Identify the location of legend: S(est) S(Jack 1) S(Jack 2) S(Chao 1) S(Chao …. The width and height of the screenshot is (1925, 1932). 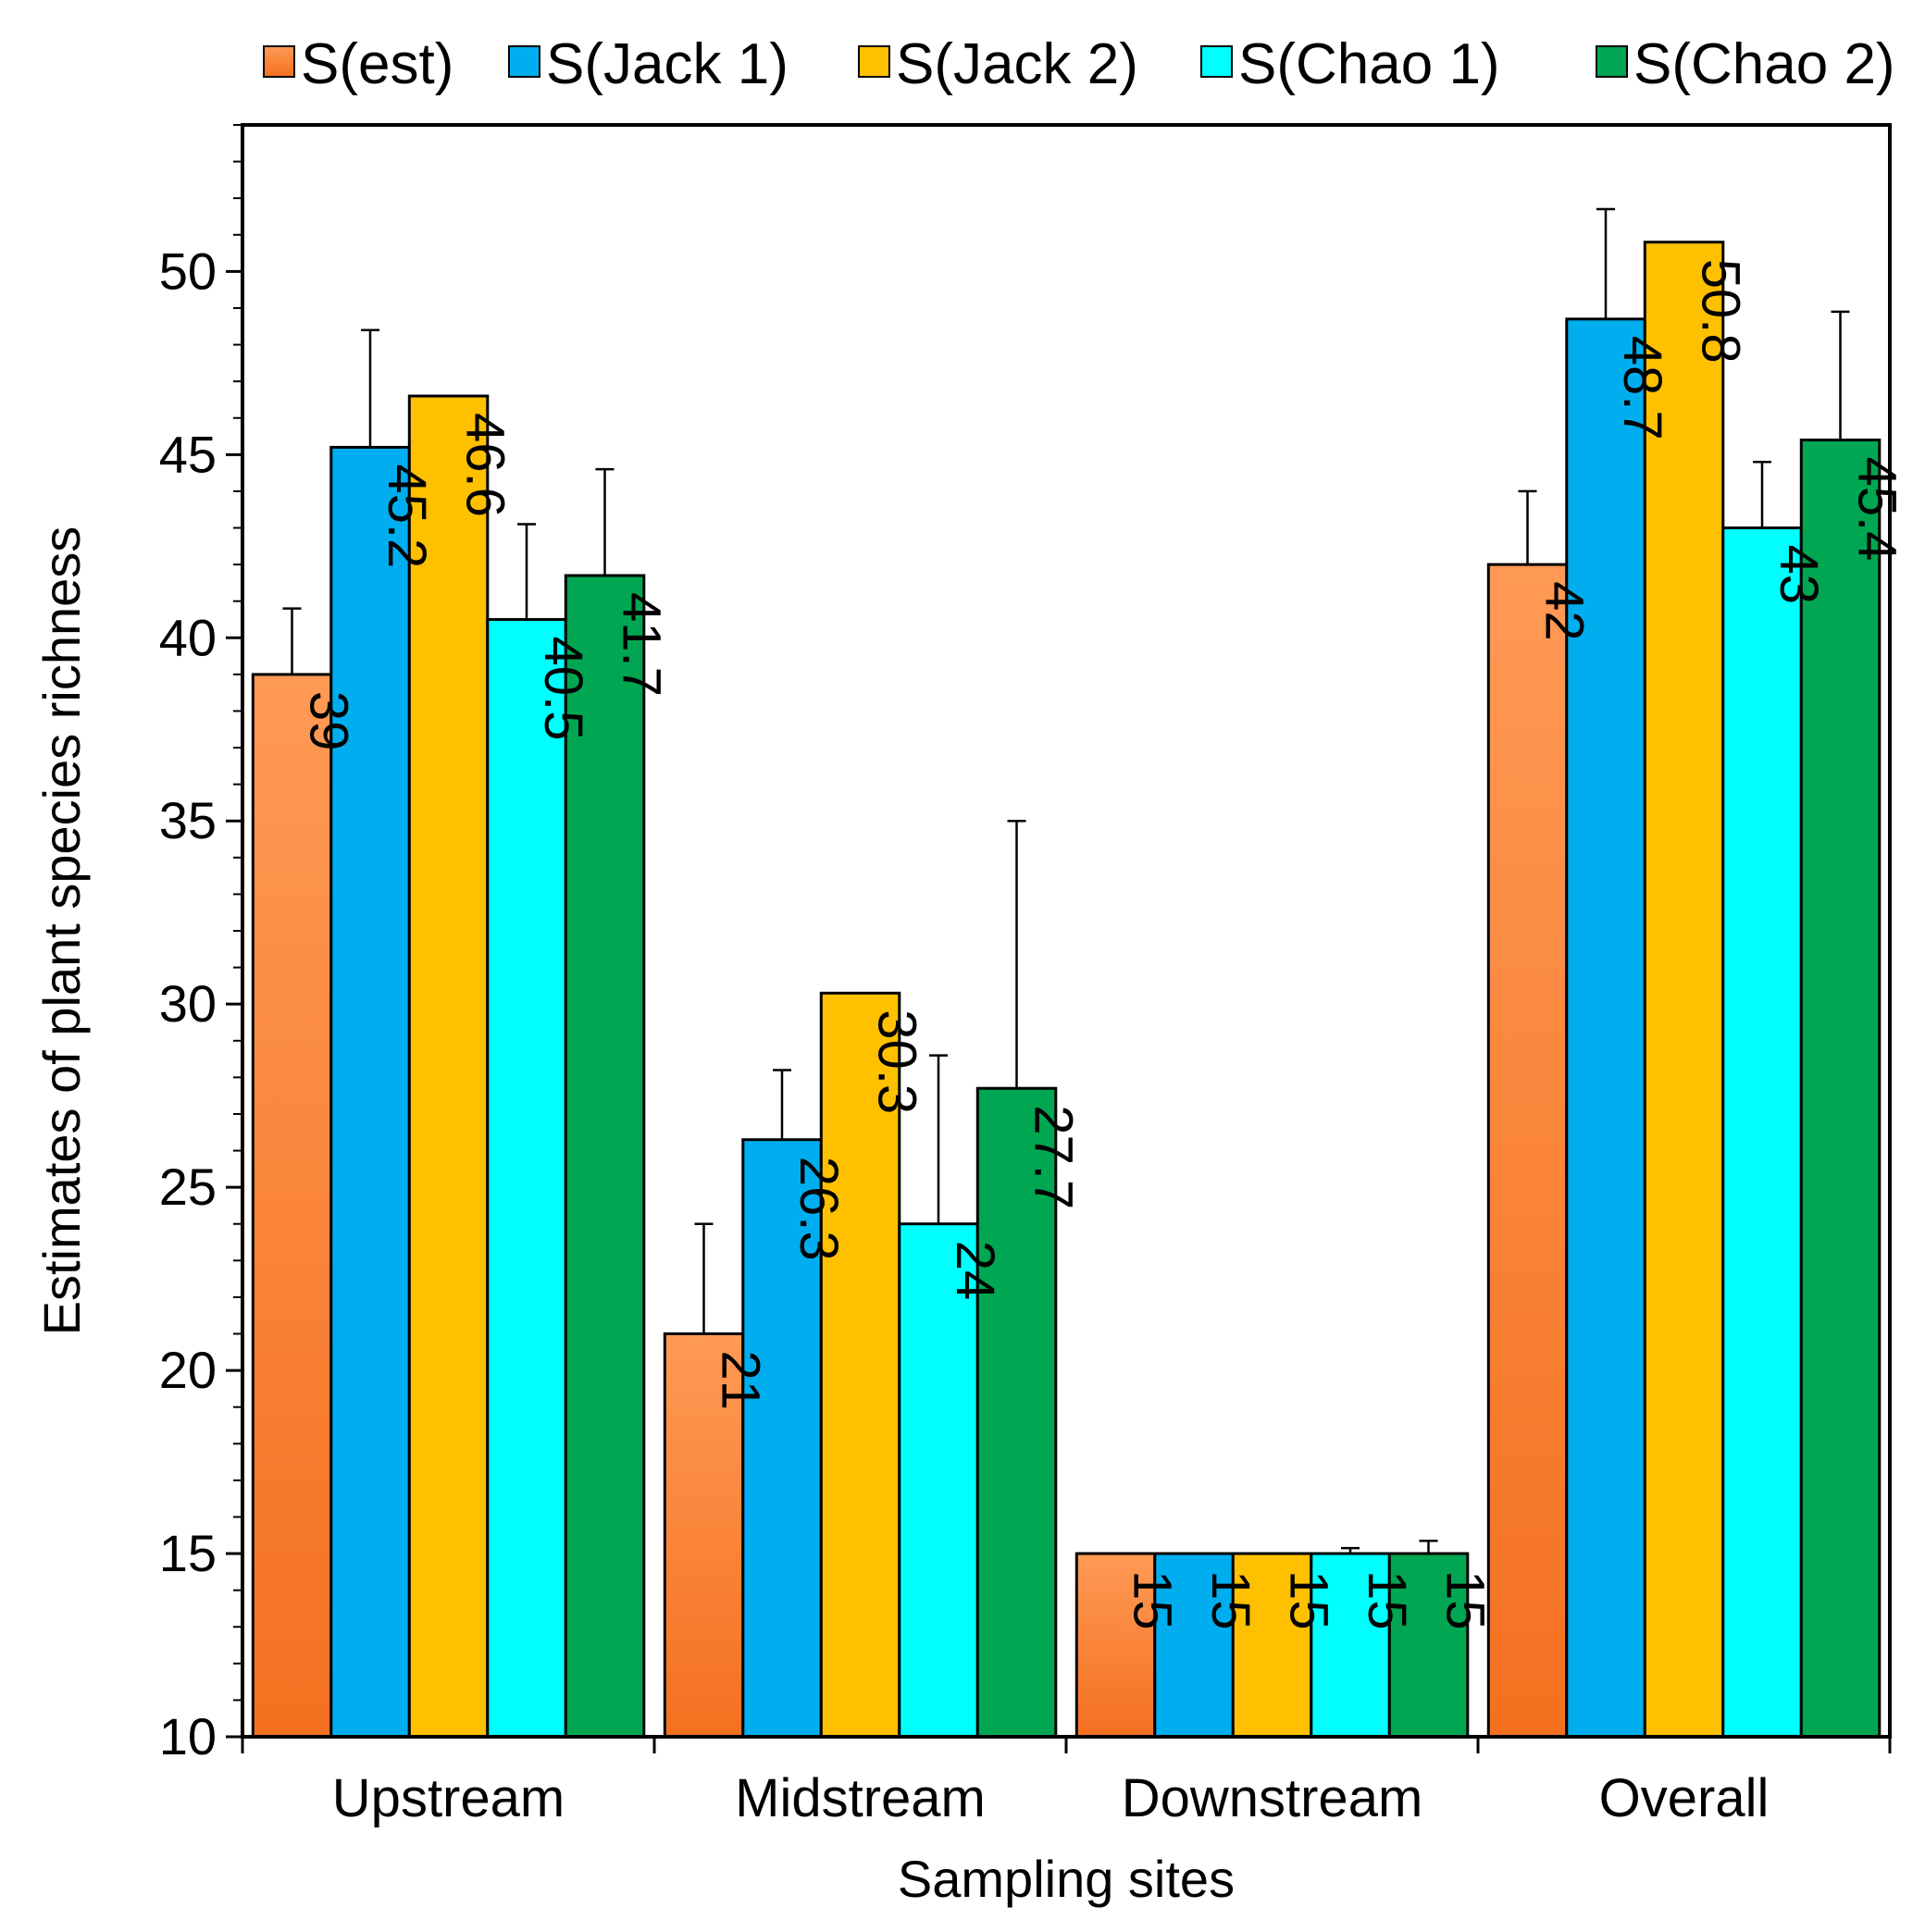
(1079, 64).